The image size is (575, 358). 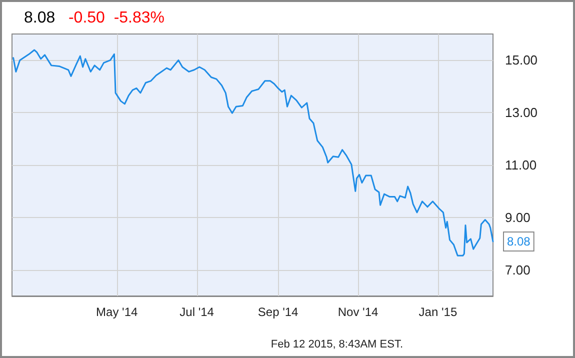 What do you see at coordinates (46, 18) in the screenshot?
I see `chart-title: 8.08` at bounding box center [46, 18].